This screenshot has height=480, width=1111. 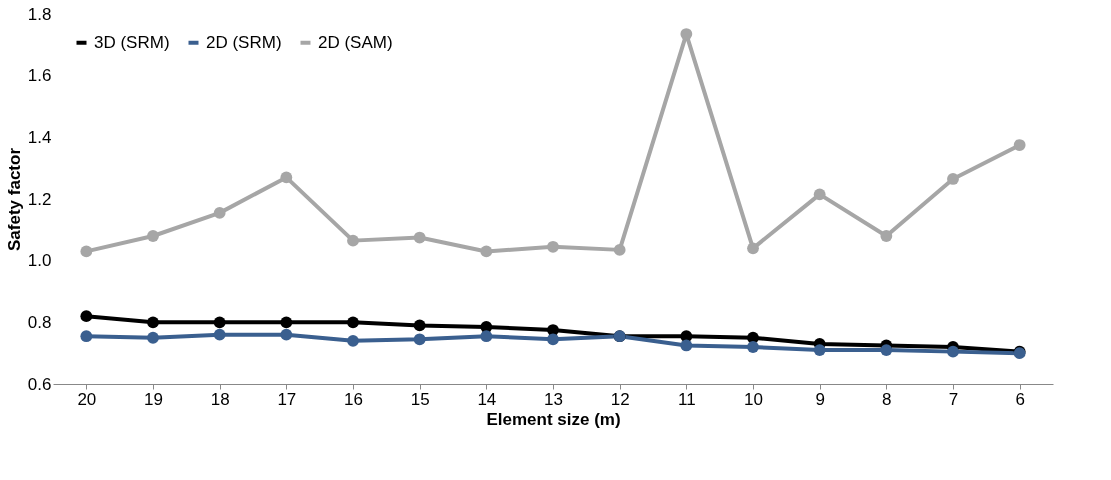 What do you see at coordinates (553, 399) in the screenshot?
I see `x-tick-label: 13` at bounding box center [553, 399].